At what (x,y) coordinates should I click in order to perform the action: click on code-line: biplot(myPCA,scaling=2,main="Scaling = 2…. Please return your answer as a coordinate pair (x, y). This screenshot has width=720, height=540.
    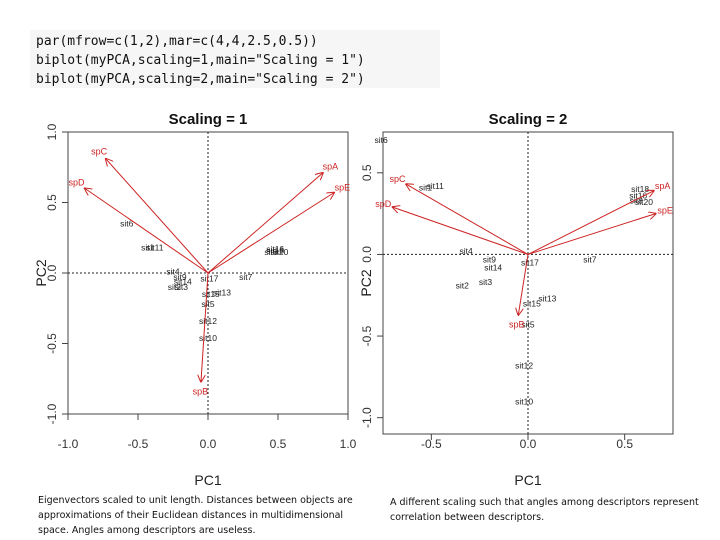
    Looking at the image, I should click on (200, 79).